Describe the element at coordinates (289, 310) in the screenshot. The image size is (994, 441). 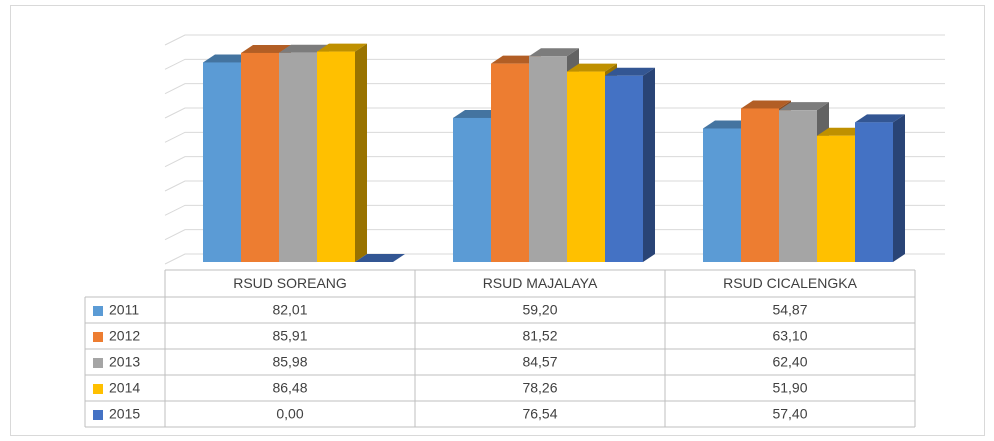
I see `table-value: 82,01` at that location.